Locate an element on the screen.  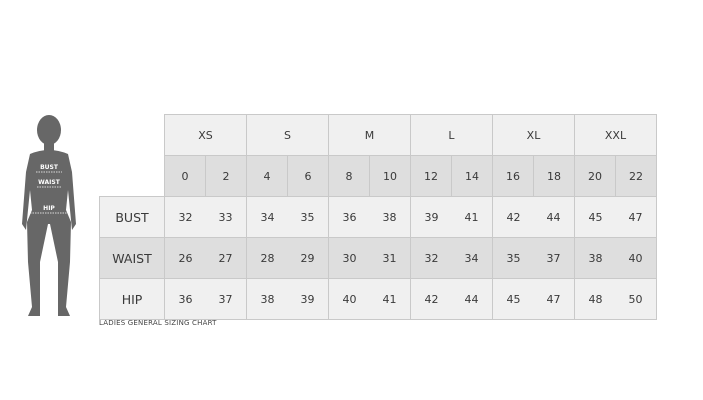
size-number: 20 is located at coordinates (595, 176).